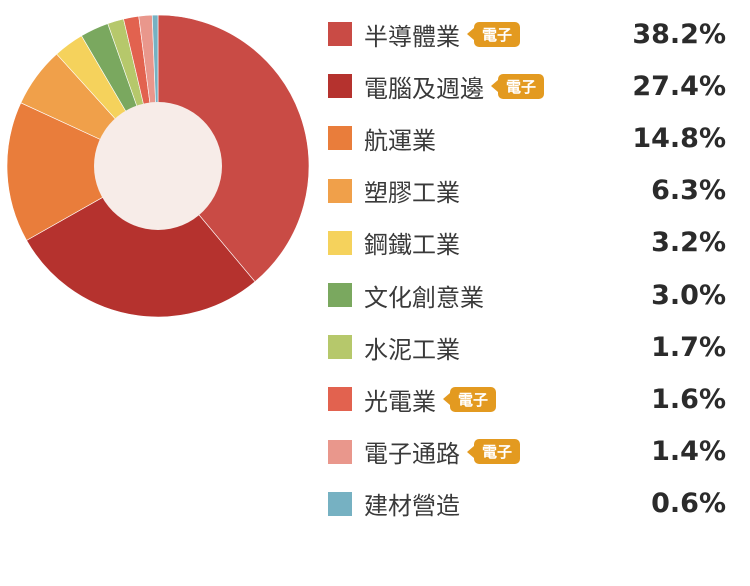  Describe the element at coordinates (688, 347) in the screenshot. I see `legend-value: 1.7%` at that location.